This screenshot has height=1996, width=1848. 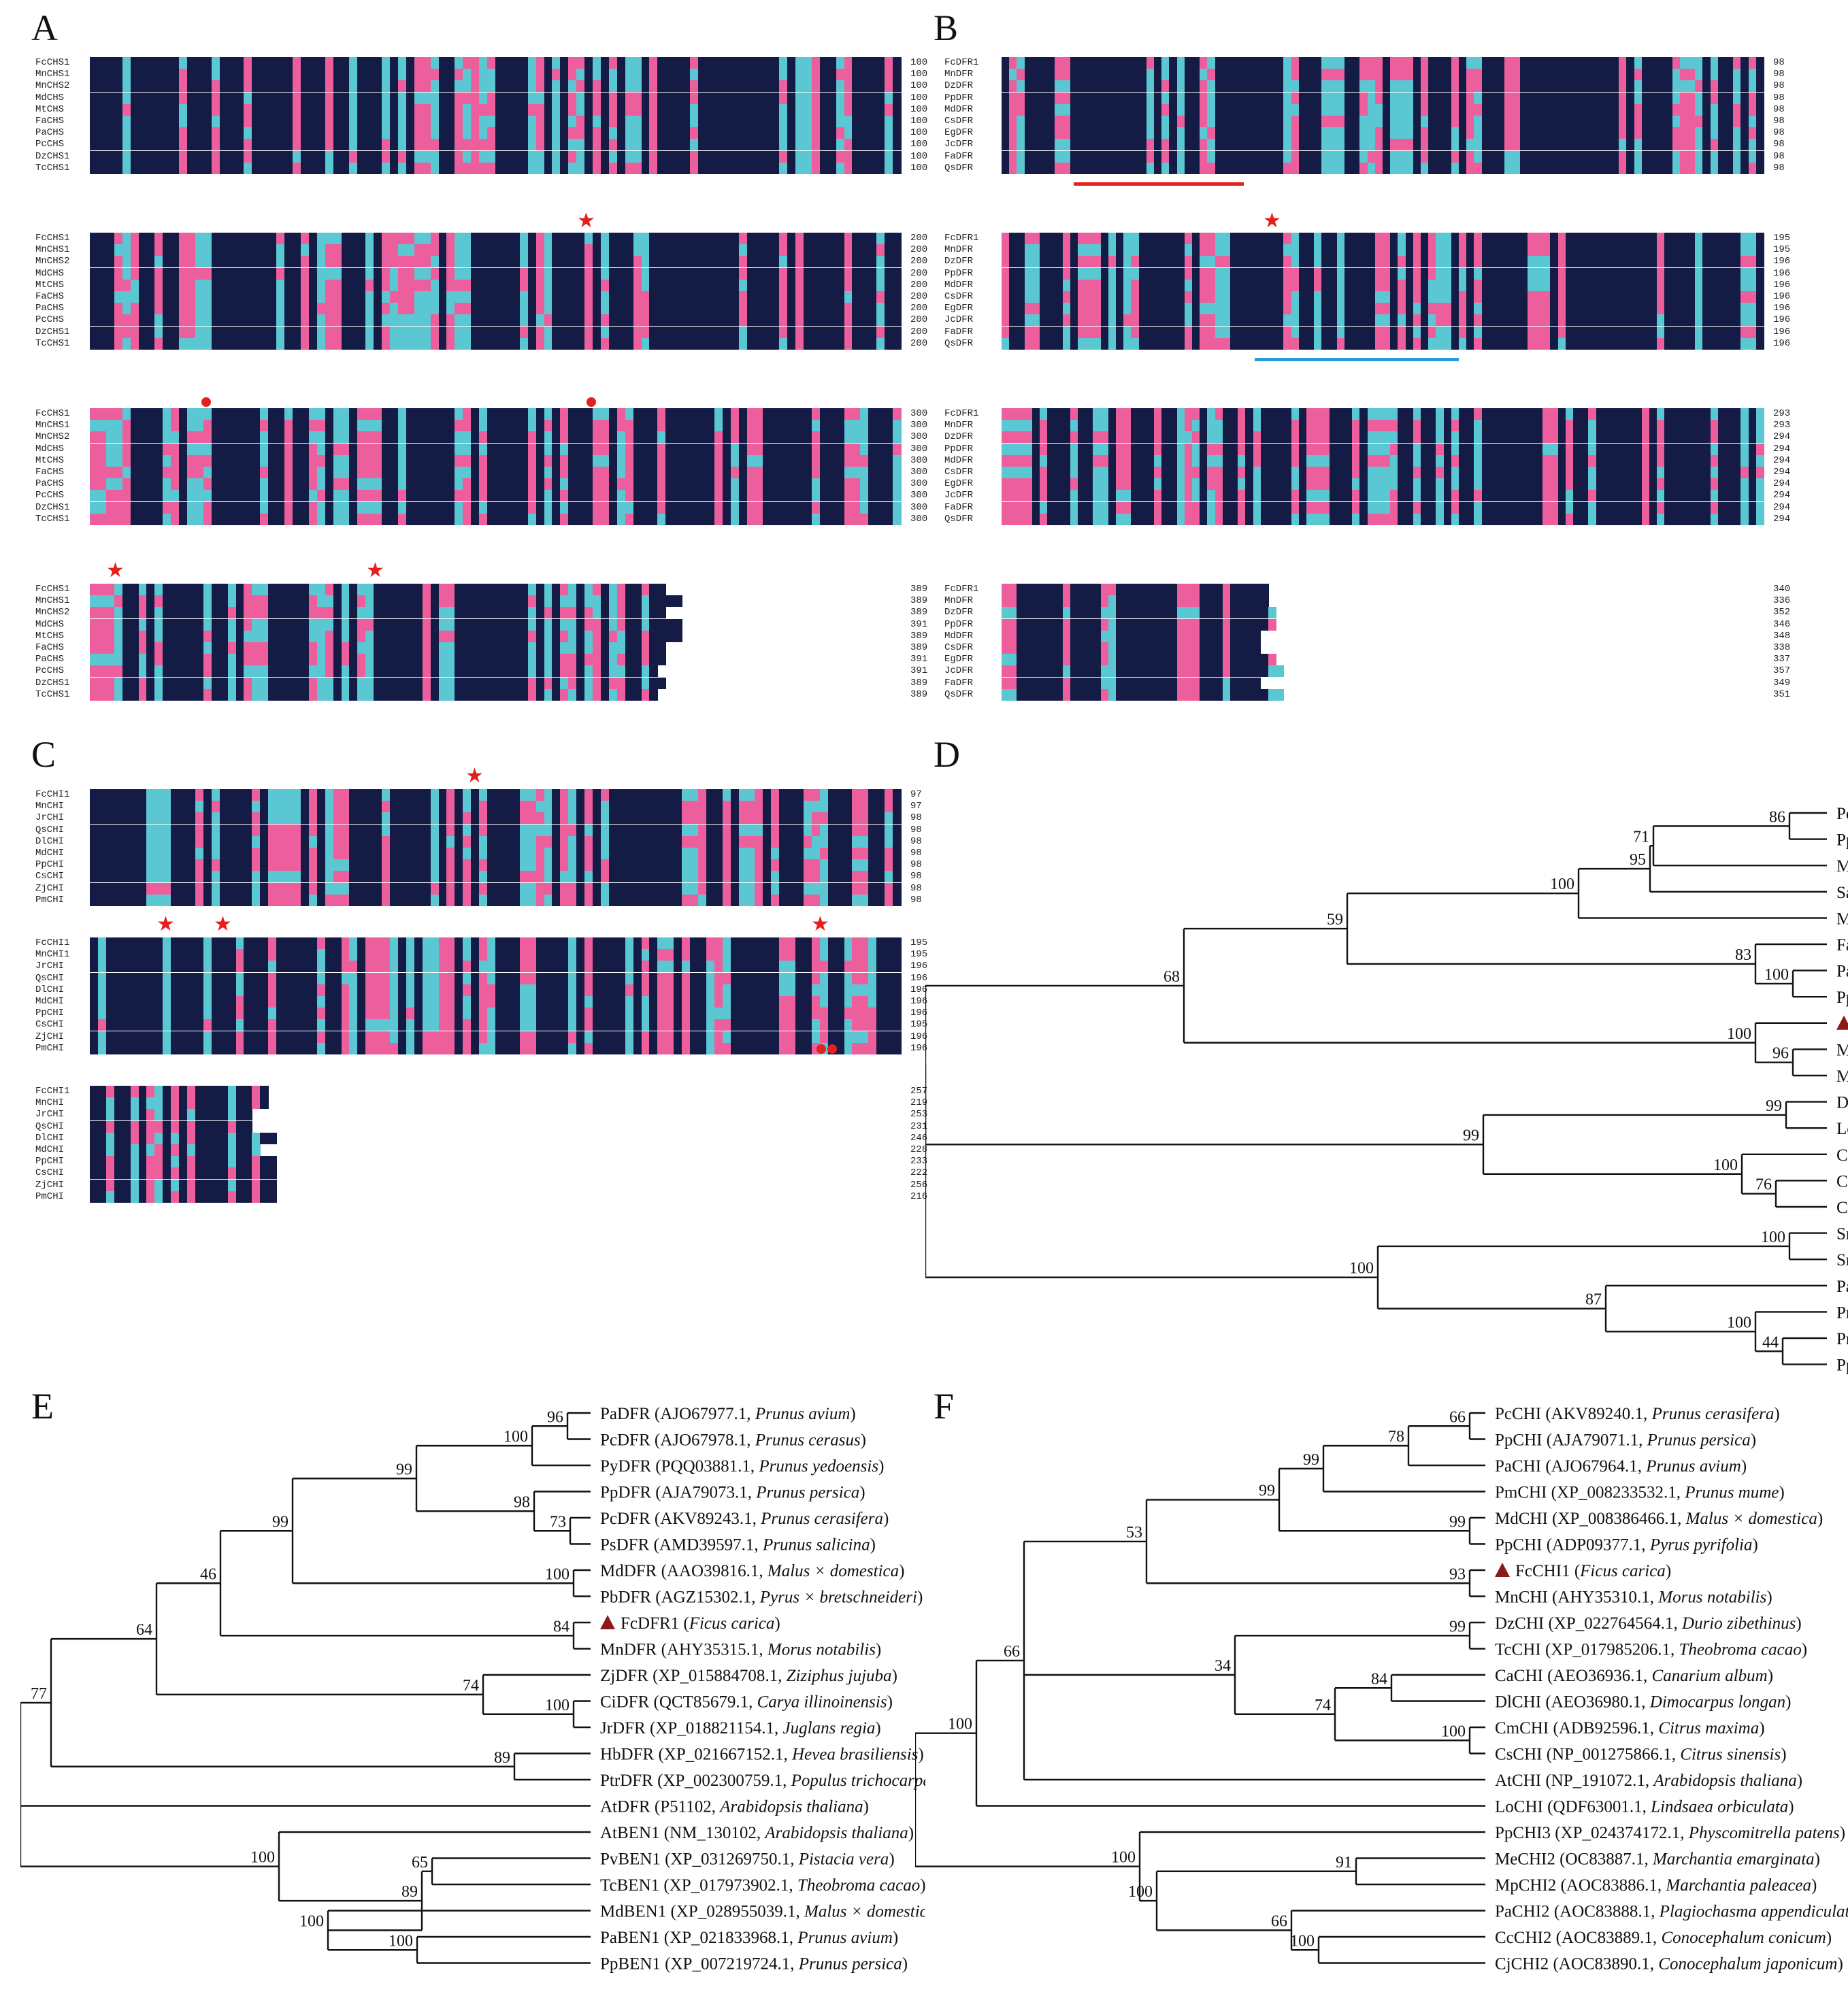 What do you see at coordinates (959, 133) in the screenshot?
I see `sequence-name: EgDFR` at bounding box center [959, 133].